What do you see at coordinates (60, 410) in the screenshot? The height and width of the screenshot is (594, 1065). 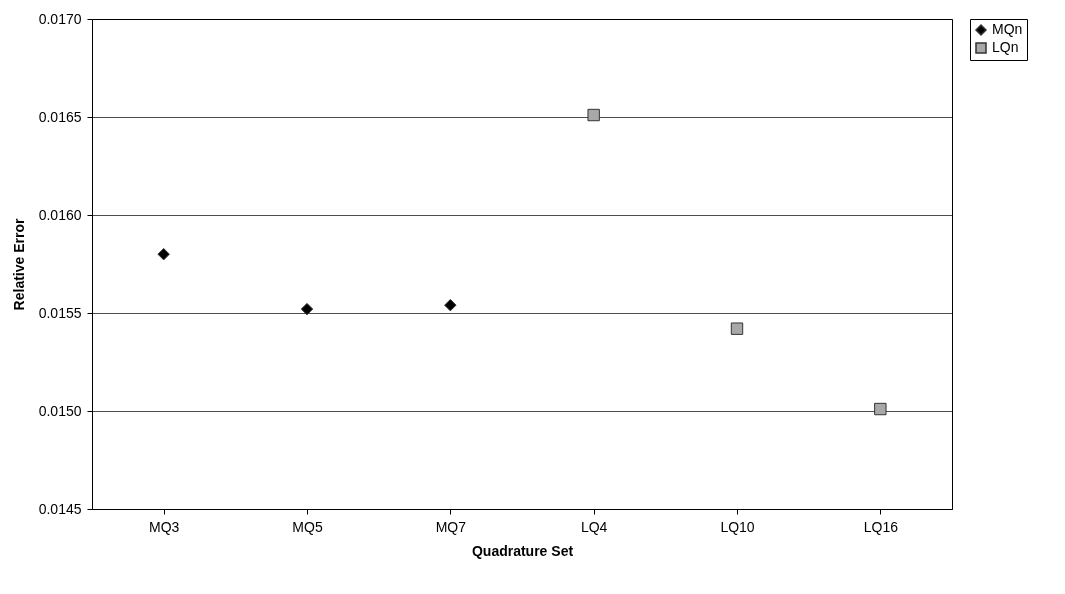 I see `y-tick-label: 0.0150` at bounding box center [60, 410].